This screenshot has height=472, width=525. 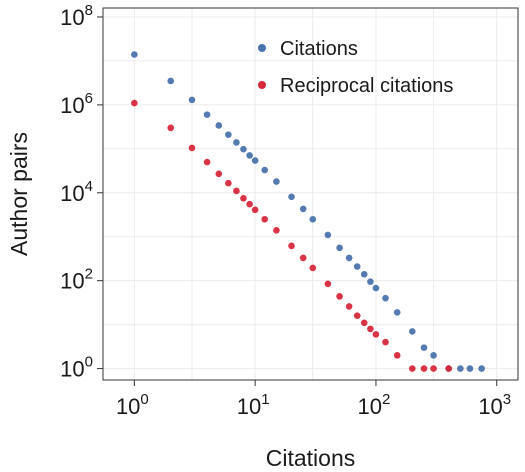 I want to click on y-tick-exponent: 8, so click(x=89, y=10).